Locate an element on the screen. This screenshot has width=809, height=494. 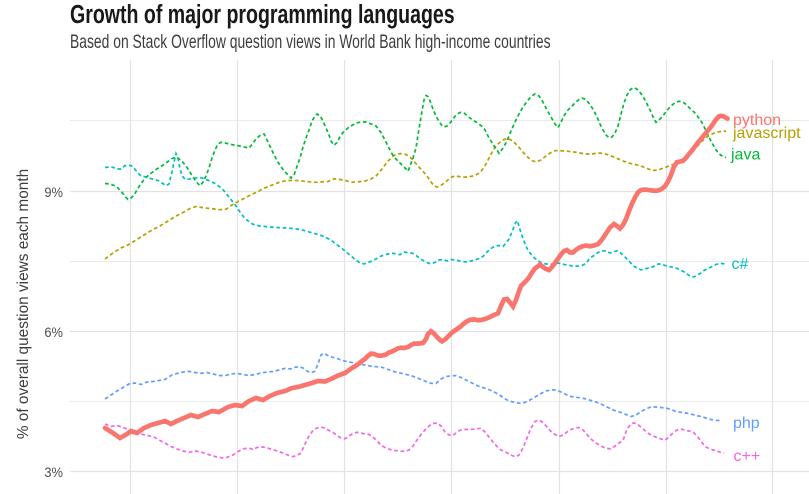
svg-text: javascript is located at coordinates (766, 133).